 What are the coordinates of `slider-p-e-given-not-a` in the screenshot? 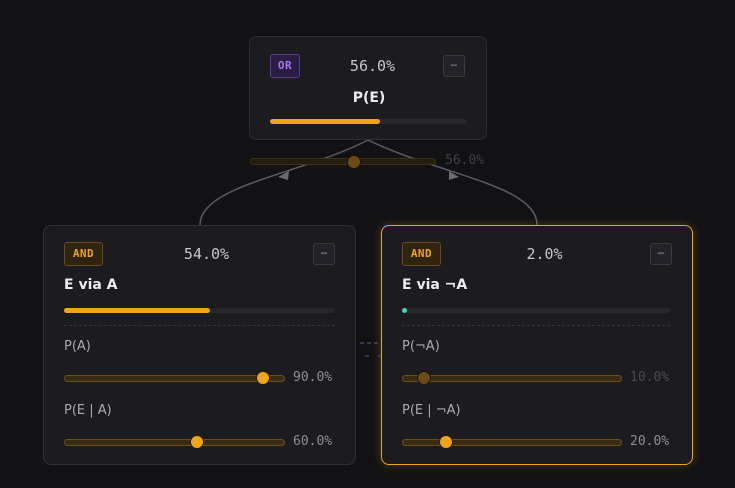 It's located at (512, 442).